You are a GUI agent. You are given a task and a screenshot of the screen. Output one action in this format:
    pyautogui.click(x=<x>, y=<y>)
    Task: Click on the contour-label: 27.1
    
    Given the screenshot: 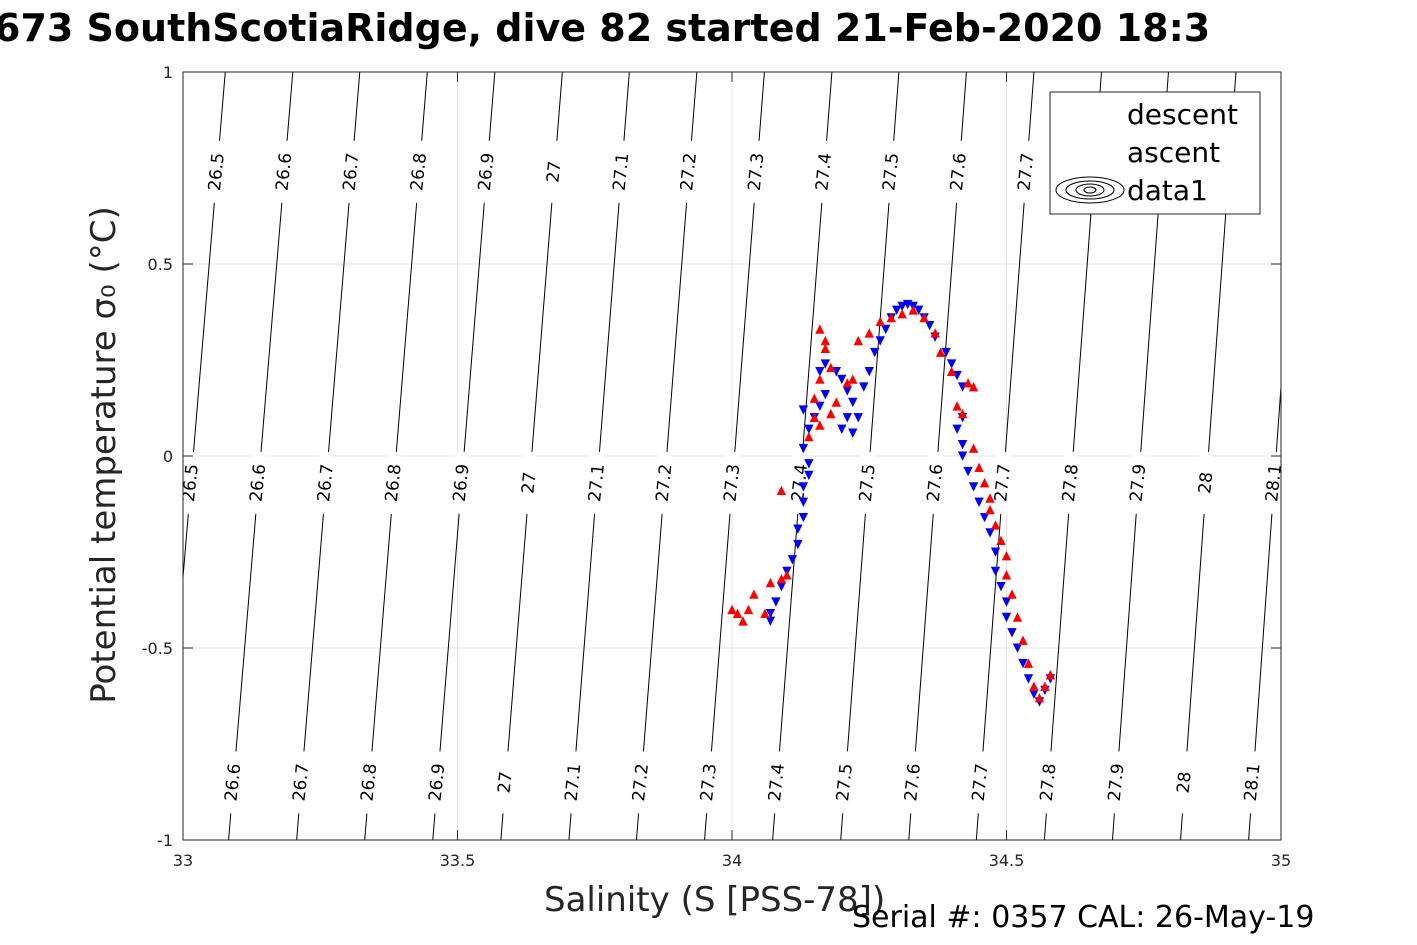 What is the action you would take?
    pyautogui.click(x=597, y=483)
    